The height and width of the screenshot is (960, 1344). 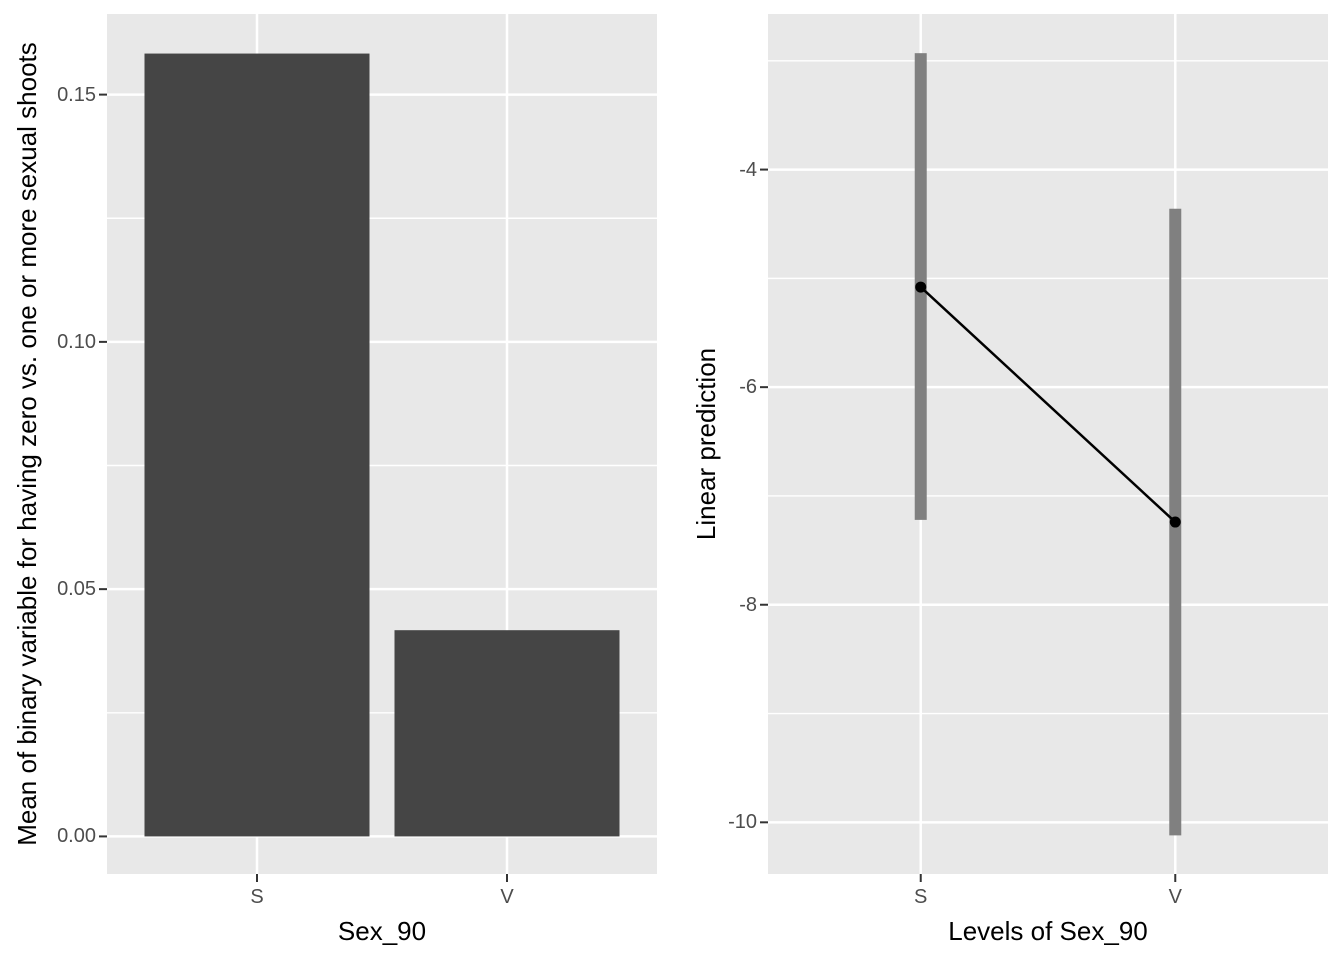 I want to click on left-chart-y-tick-label: 0.05, so click(x=76, y=589).